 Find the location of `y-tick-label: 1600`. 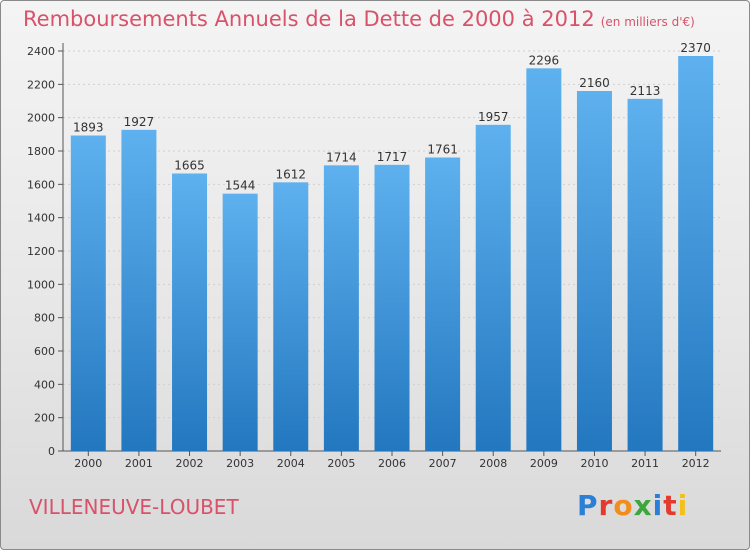

y-tick-label: 1600 is located at coordinates (41, 184).